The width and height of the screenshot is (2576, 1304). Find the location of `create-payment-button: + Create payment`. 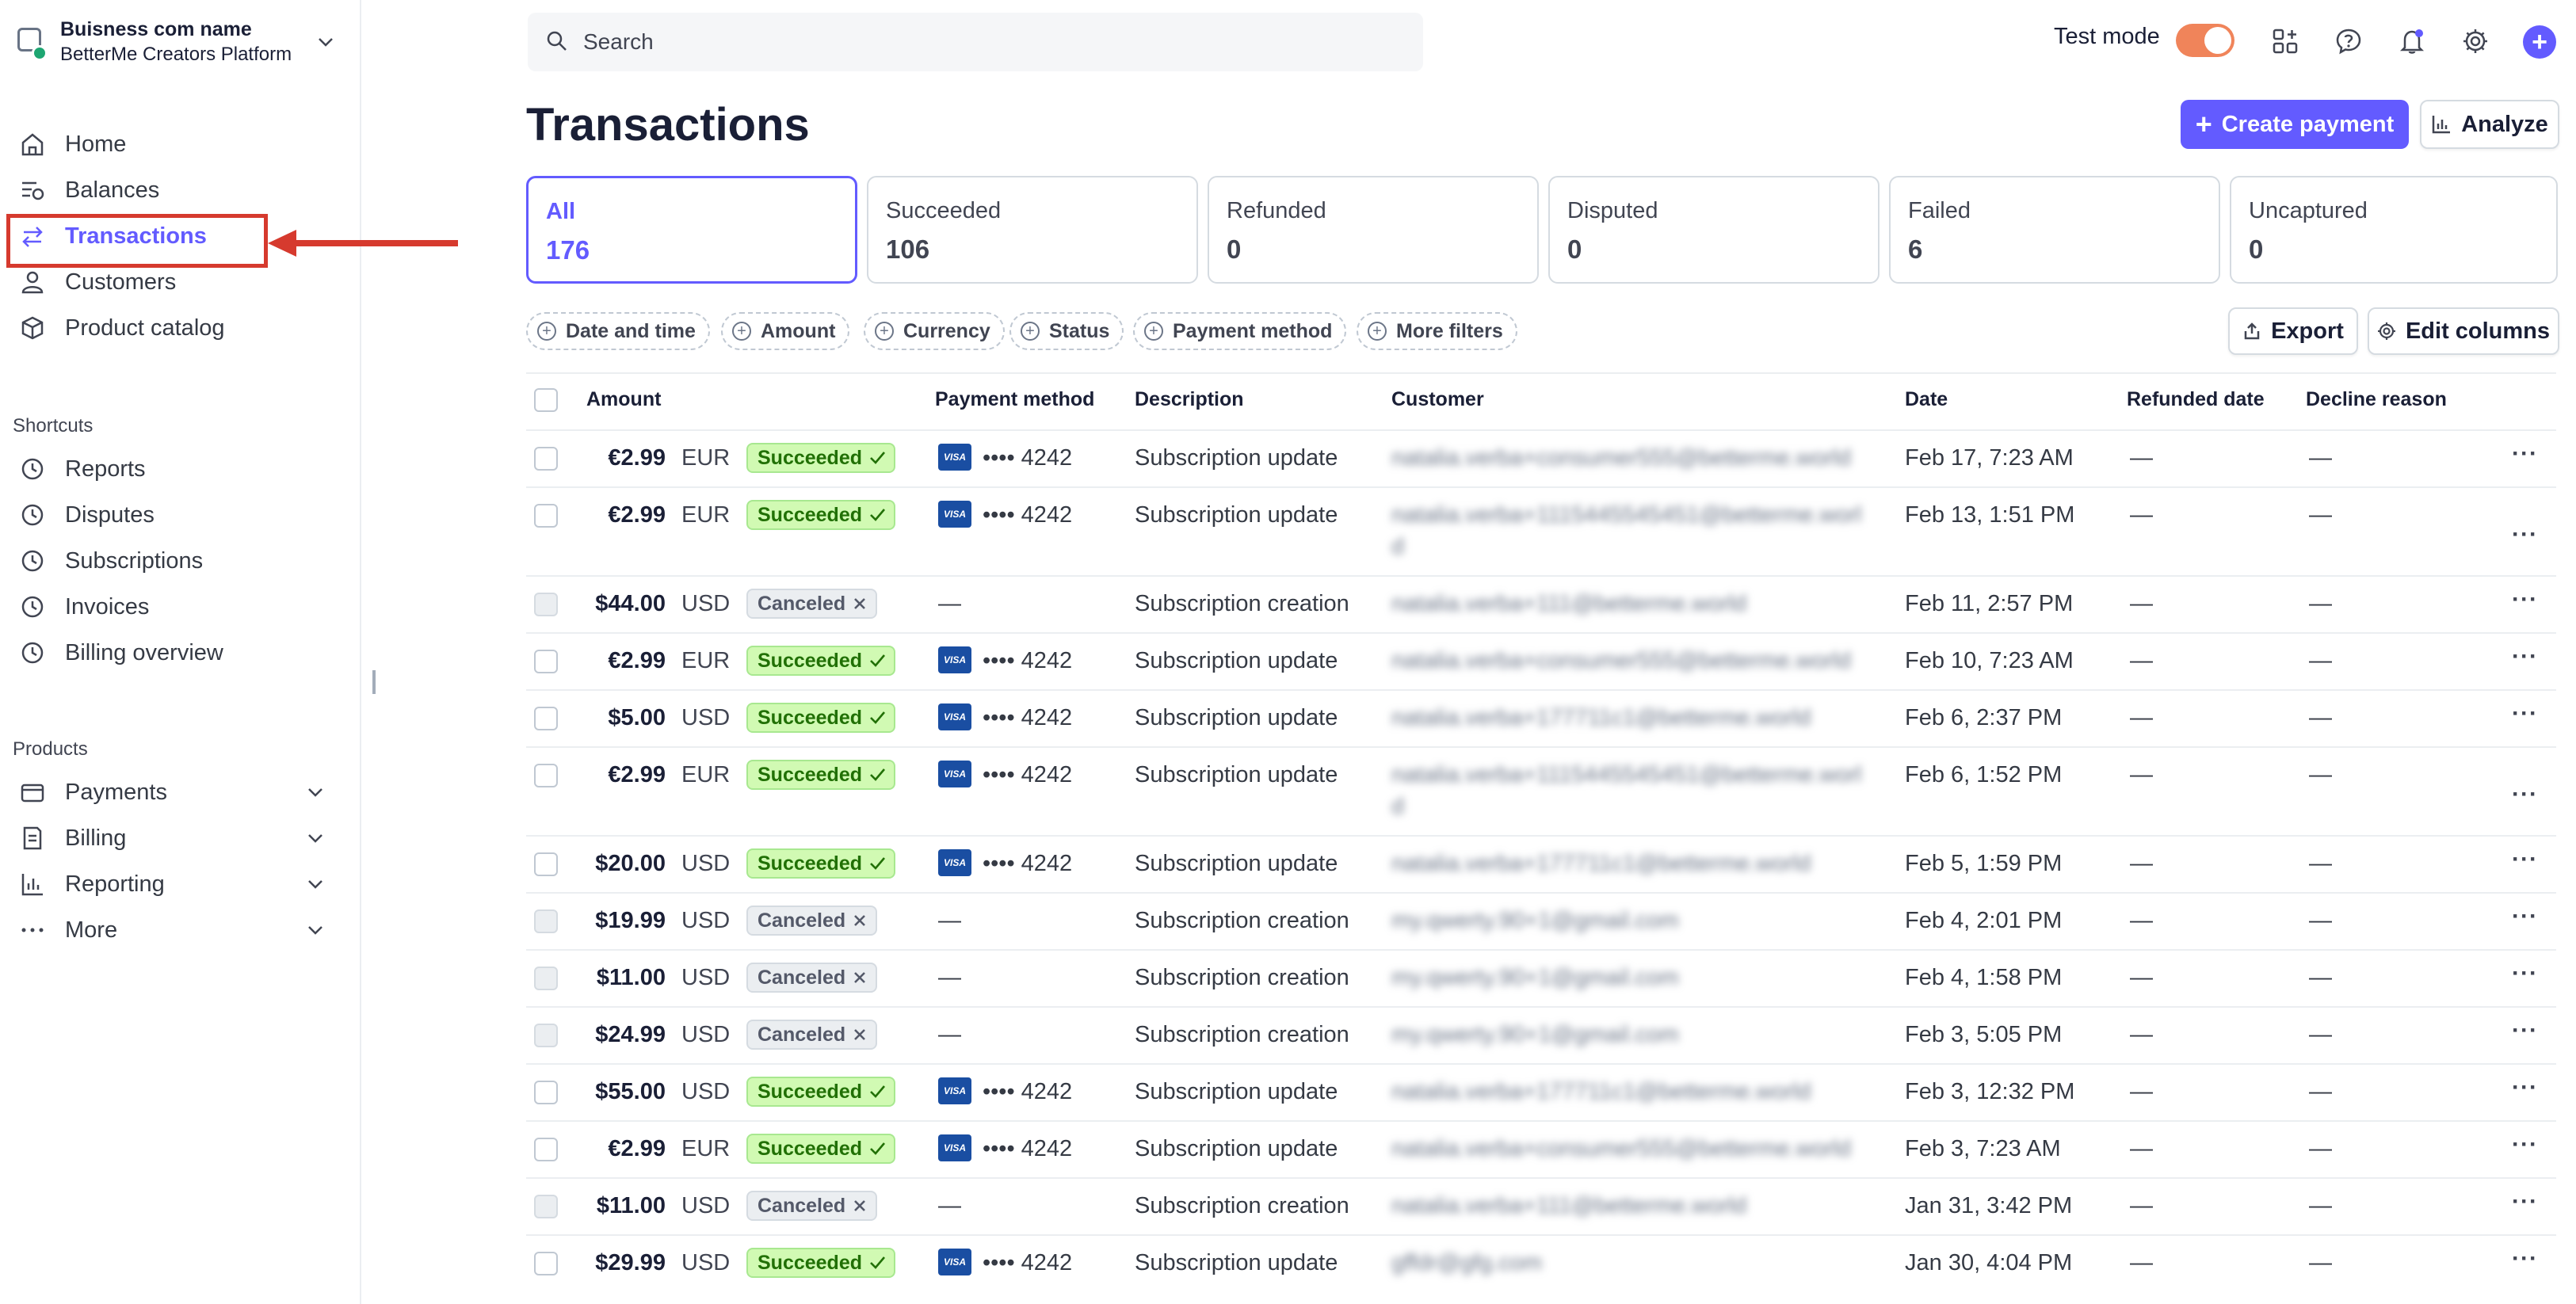

create-payment-button: + Create payment is located at coordinates (2295, 124).